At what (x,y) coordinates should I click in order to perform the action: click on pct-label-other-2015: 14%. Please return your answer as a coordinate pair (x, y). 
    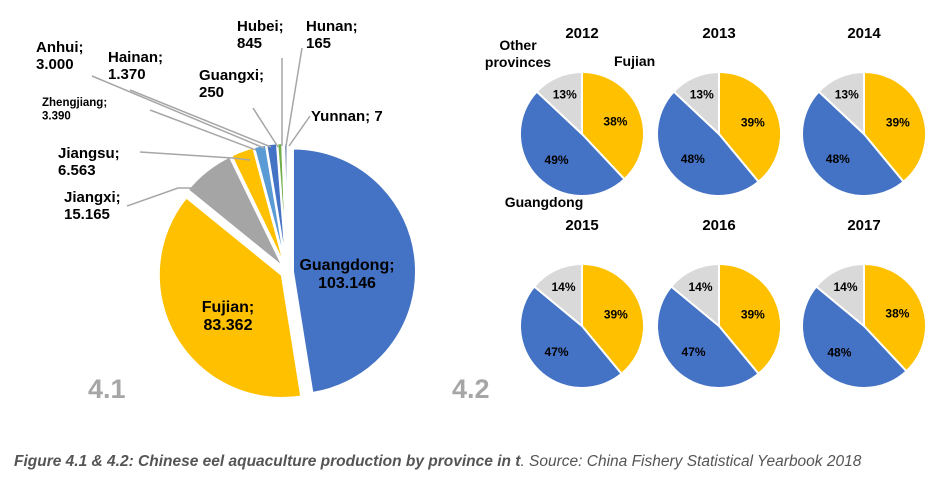
    Looking at the image, I should click on (564, 287).